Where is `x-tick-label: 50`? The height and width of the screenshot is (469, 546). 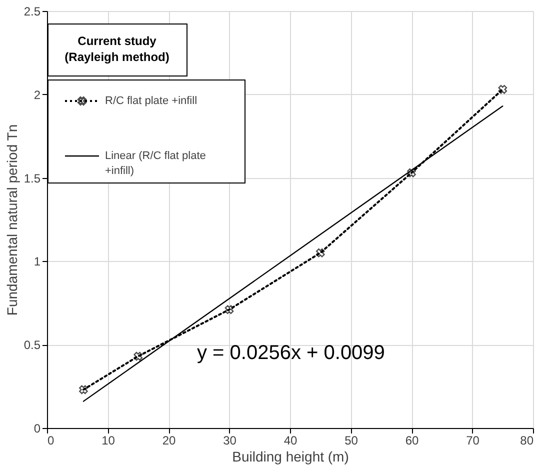
x-tick-label: 50 is located at coordinates (351, 441).